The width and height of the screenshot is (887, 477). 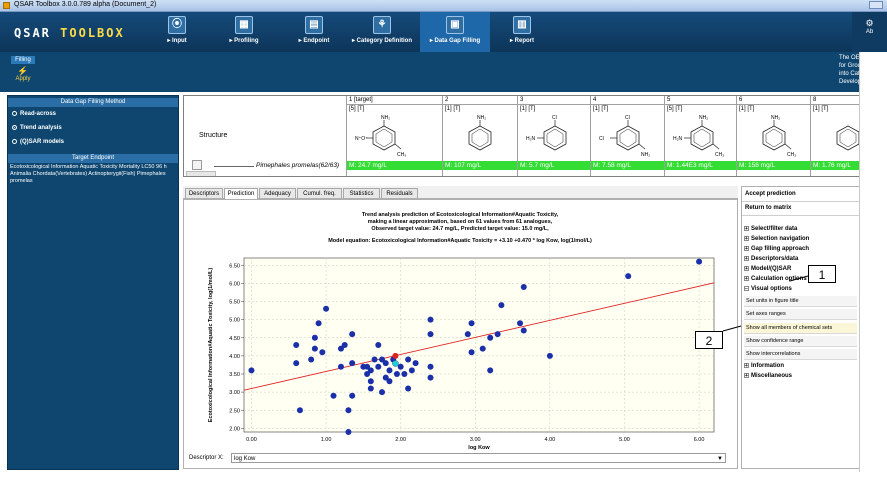 I want to click on matrix-column: 5 [5] [T] NH₂ H₂N CH₃ M: 1.44E3 mg/L, so click(x=700, y=136).